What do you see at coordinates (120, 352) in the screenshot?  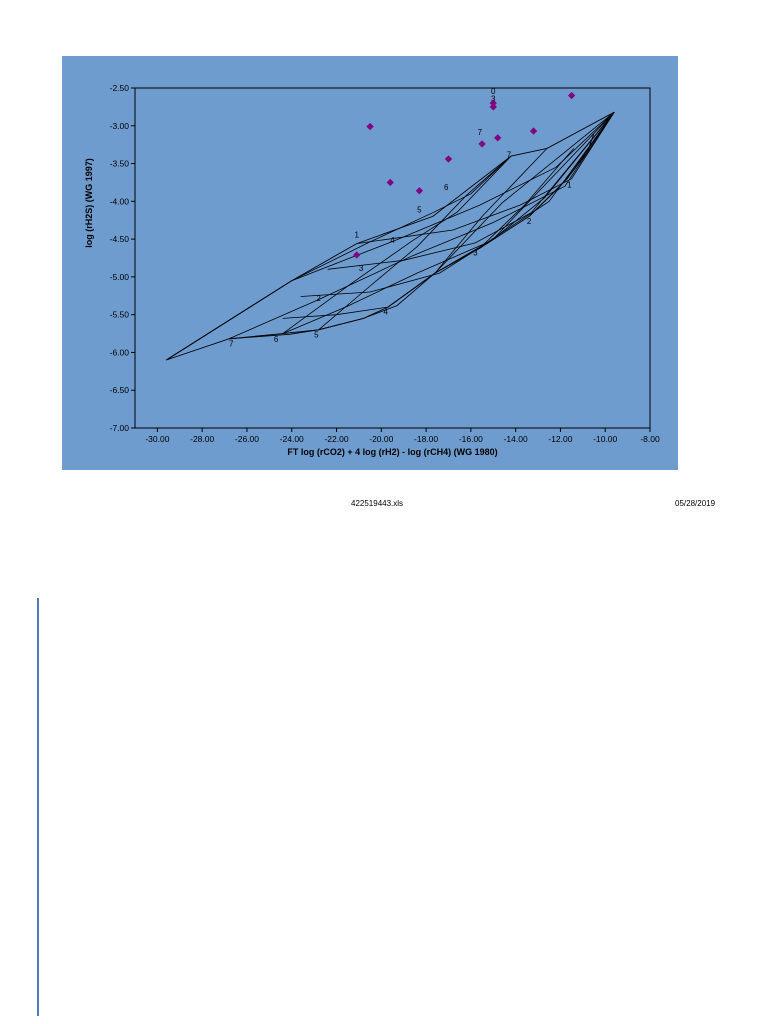 I see `y-tick-label: -6.00` at bounding box center [120, 352].